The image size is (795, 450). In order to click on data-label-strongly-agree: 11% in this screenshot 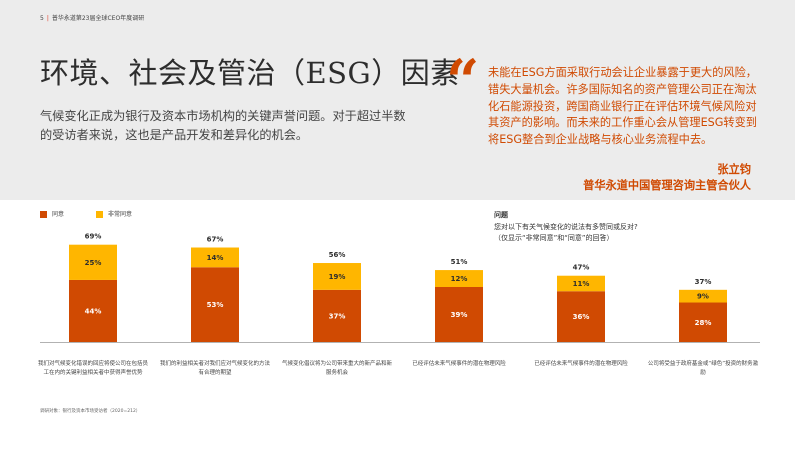, I will do `click(581, 284)`.